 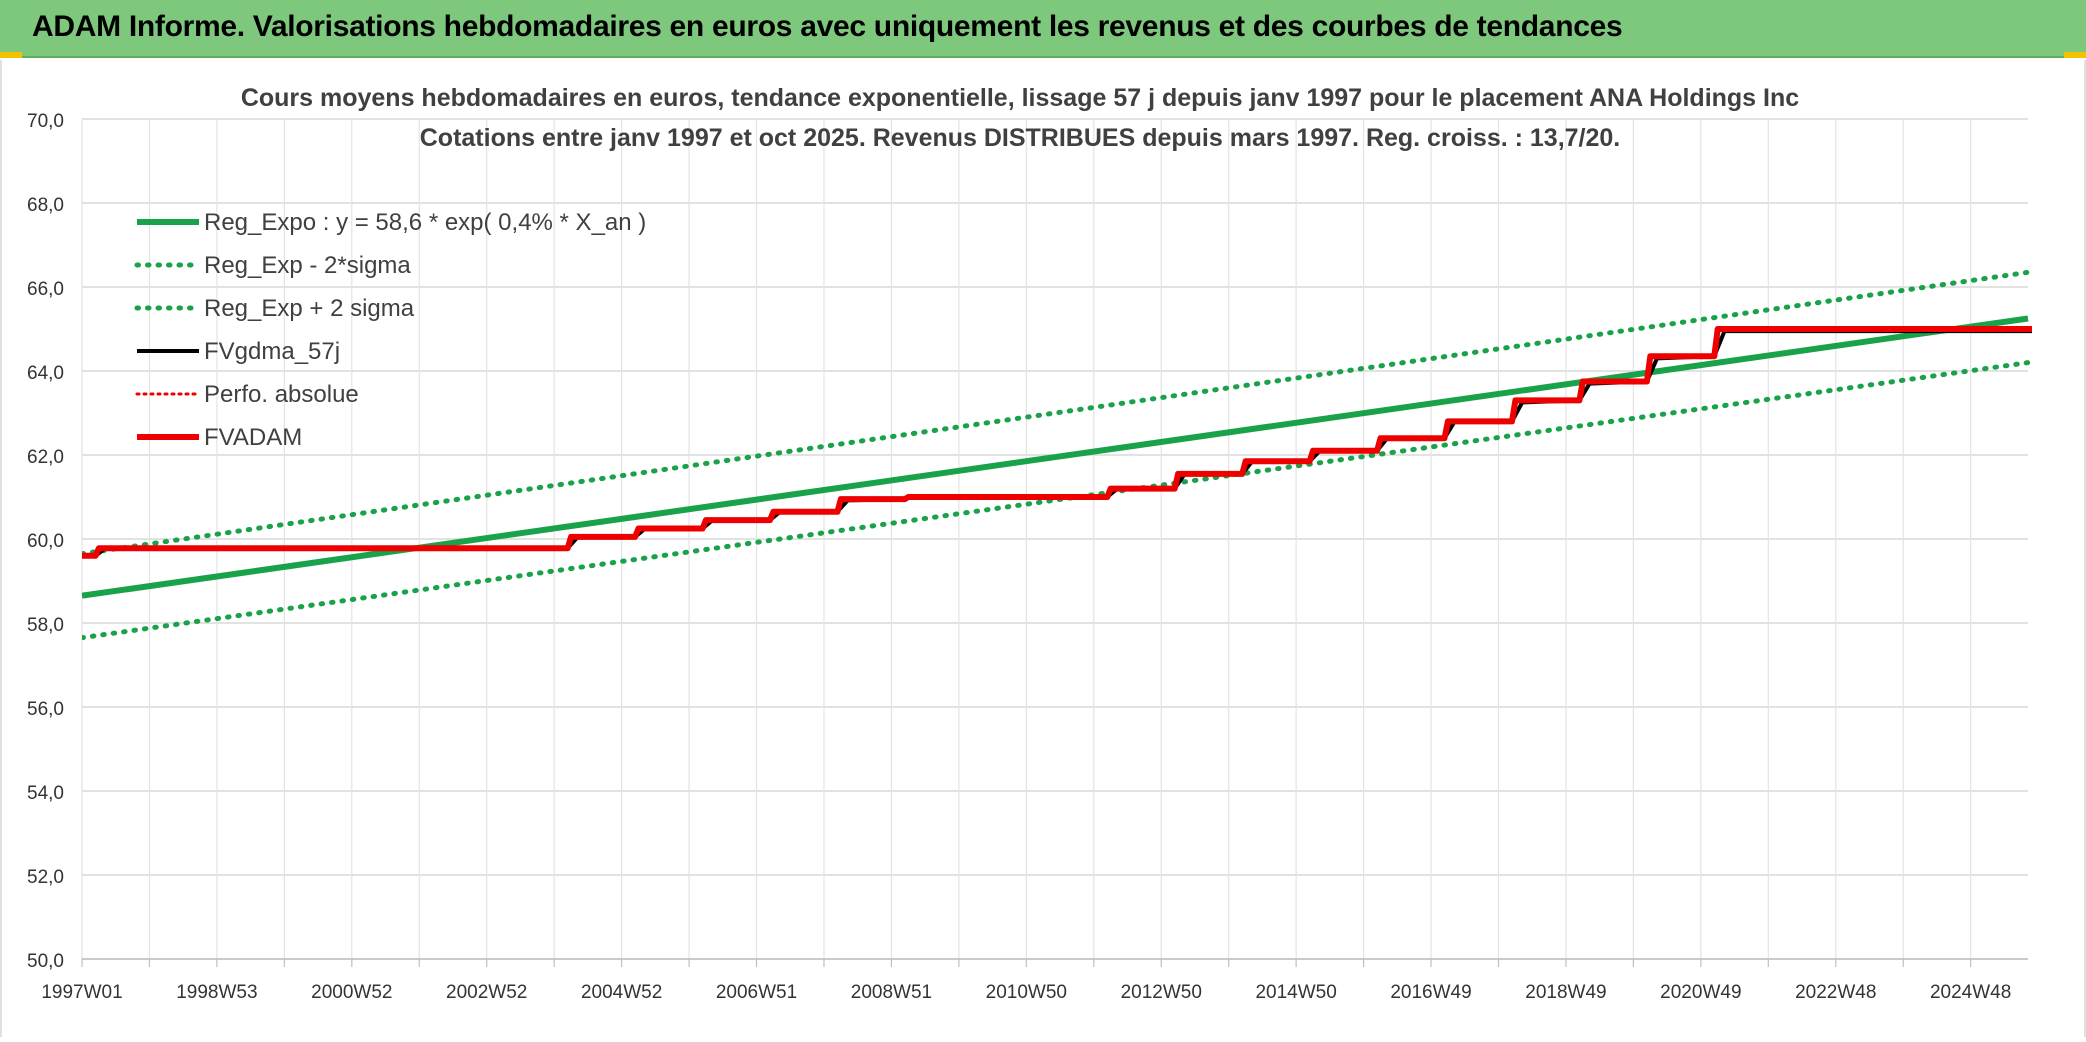 I want to click on y-tick-label: 56,0, so click(x=45, y=709).